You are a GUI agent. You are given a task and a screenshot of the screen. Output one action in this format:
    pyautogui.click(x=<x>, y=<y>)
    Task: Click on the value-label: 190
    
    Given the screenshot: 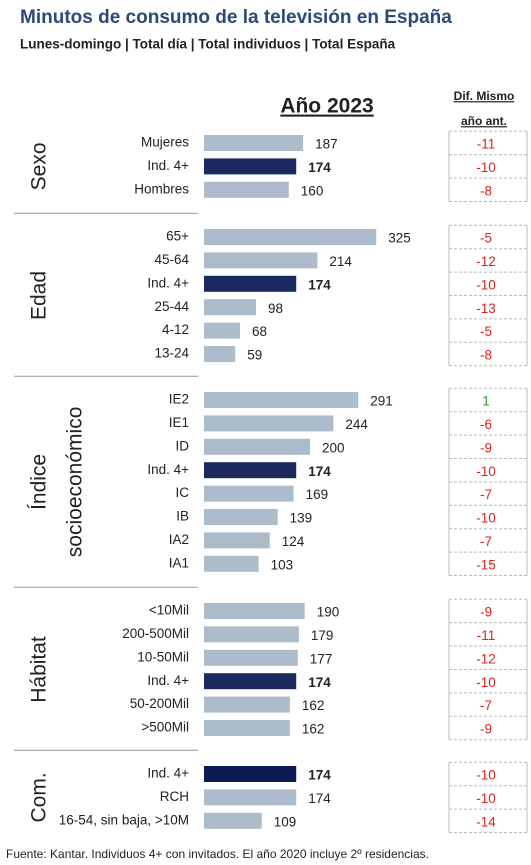 What is the action you would take?
    pyautogui.click(x=328, y=612)
    